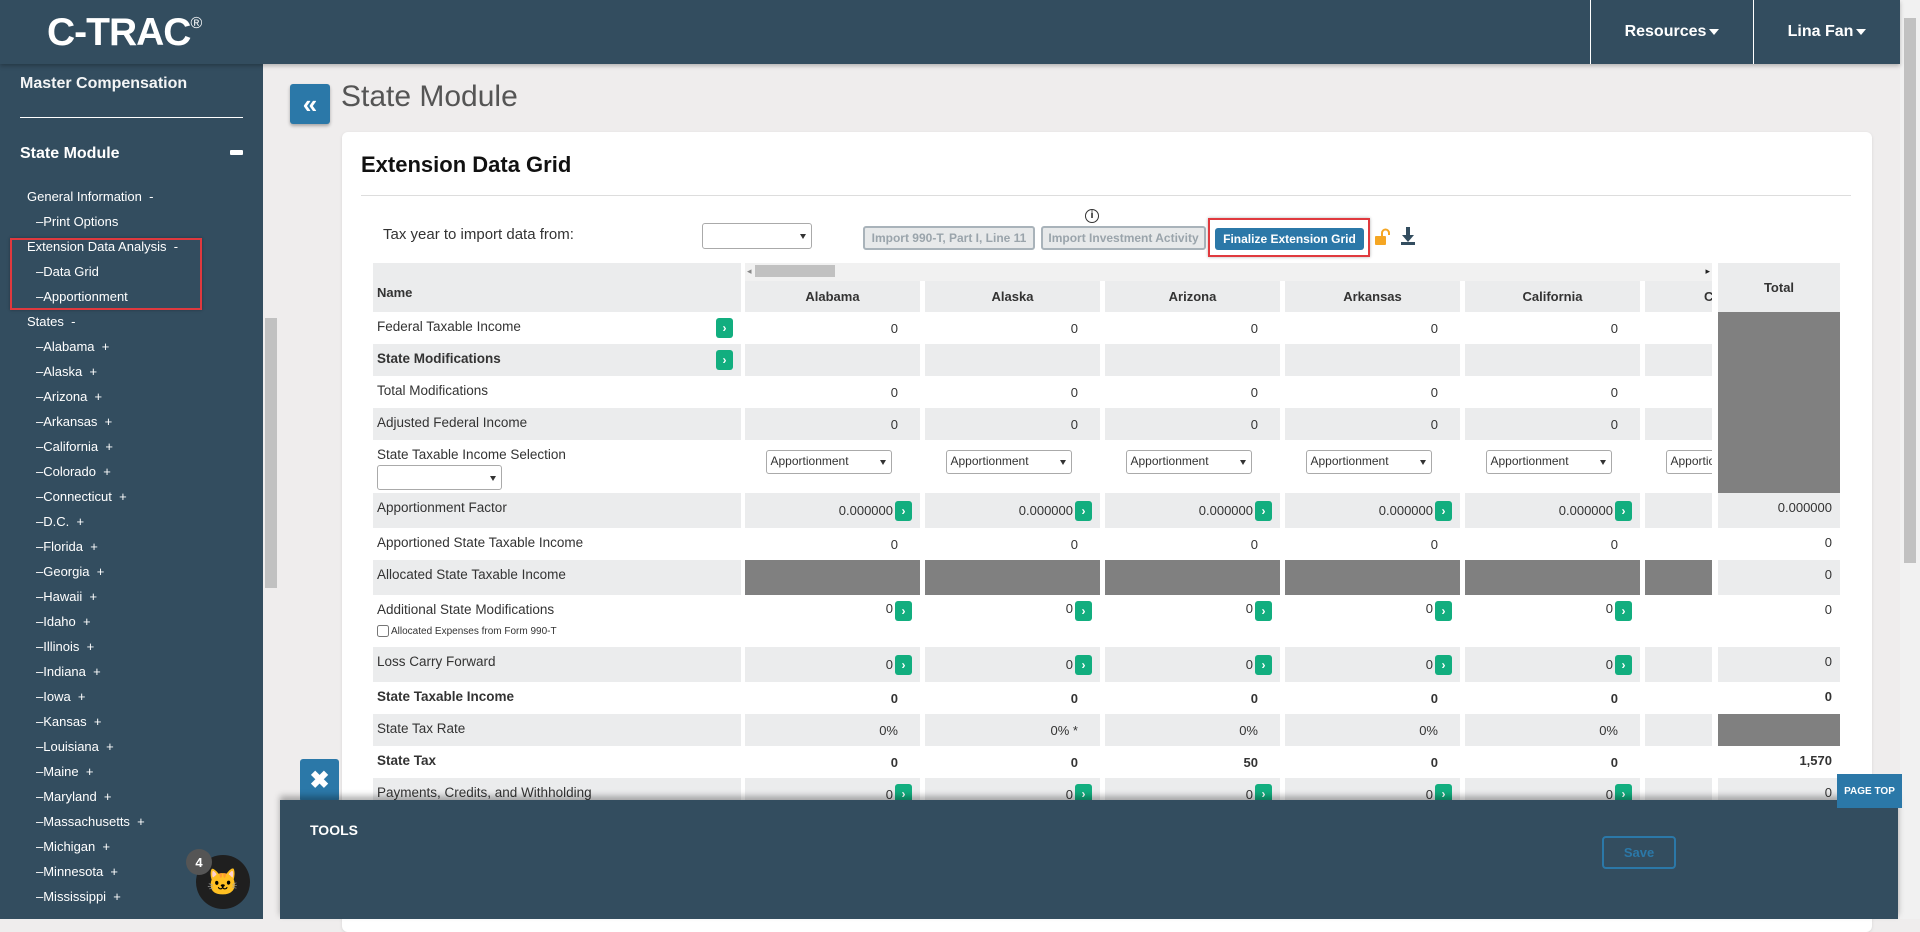  What do you see at coordinates (1639, 852) in the screenshot?
I see `save-button: Save` at bounding box center [1639, 852].